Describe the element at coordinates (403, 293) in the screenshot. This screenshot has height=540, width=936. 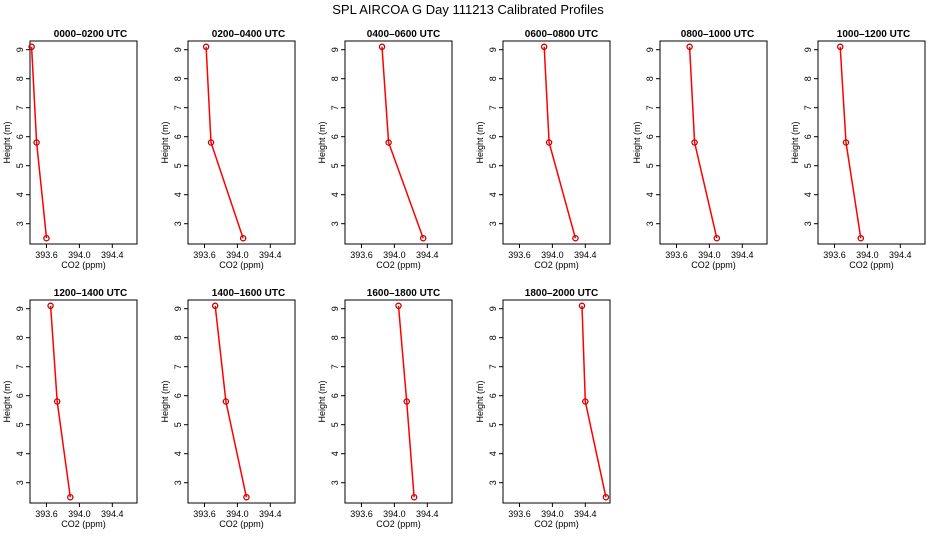
I see `panel-title: 1600–1800 UTC` at that location.